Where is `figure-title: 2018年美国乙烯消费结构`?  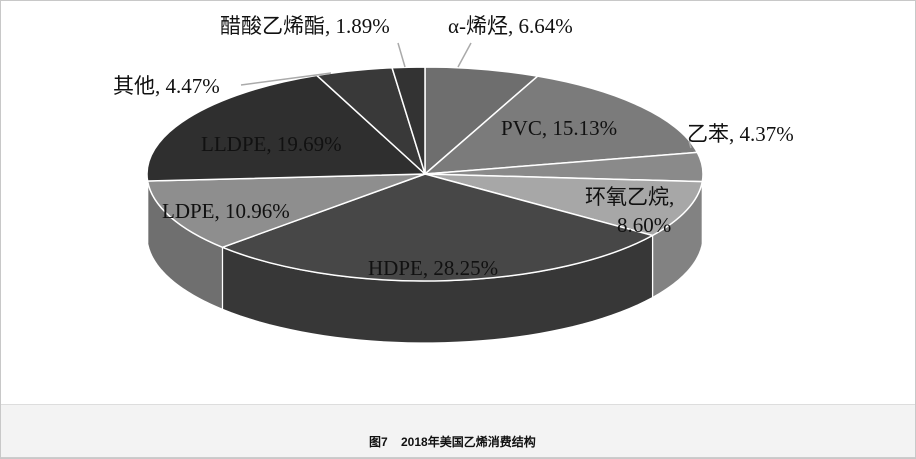
figure-title: 2018年美国乙烯消费结构 is located at coordinates (468, 442).